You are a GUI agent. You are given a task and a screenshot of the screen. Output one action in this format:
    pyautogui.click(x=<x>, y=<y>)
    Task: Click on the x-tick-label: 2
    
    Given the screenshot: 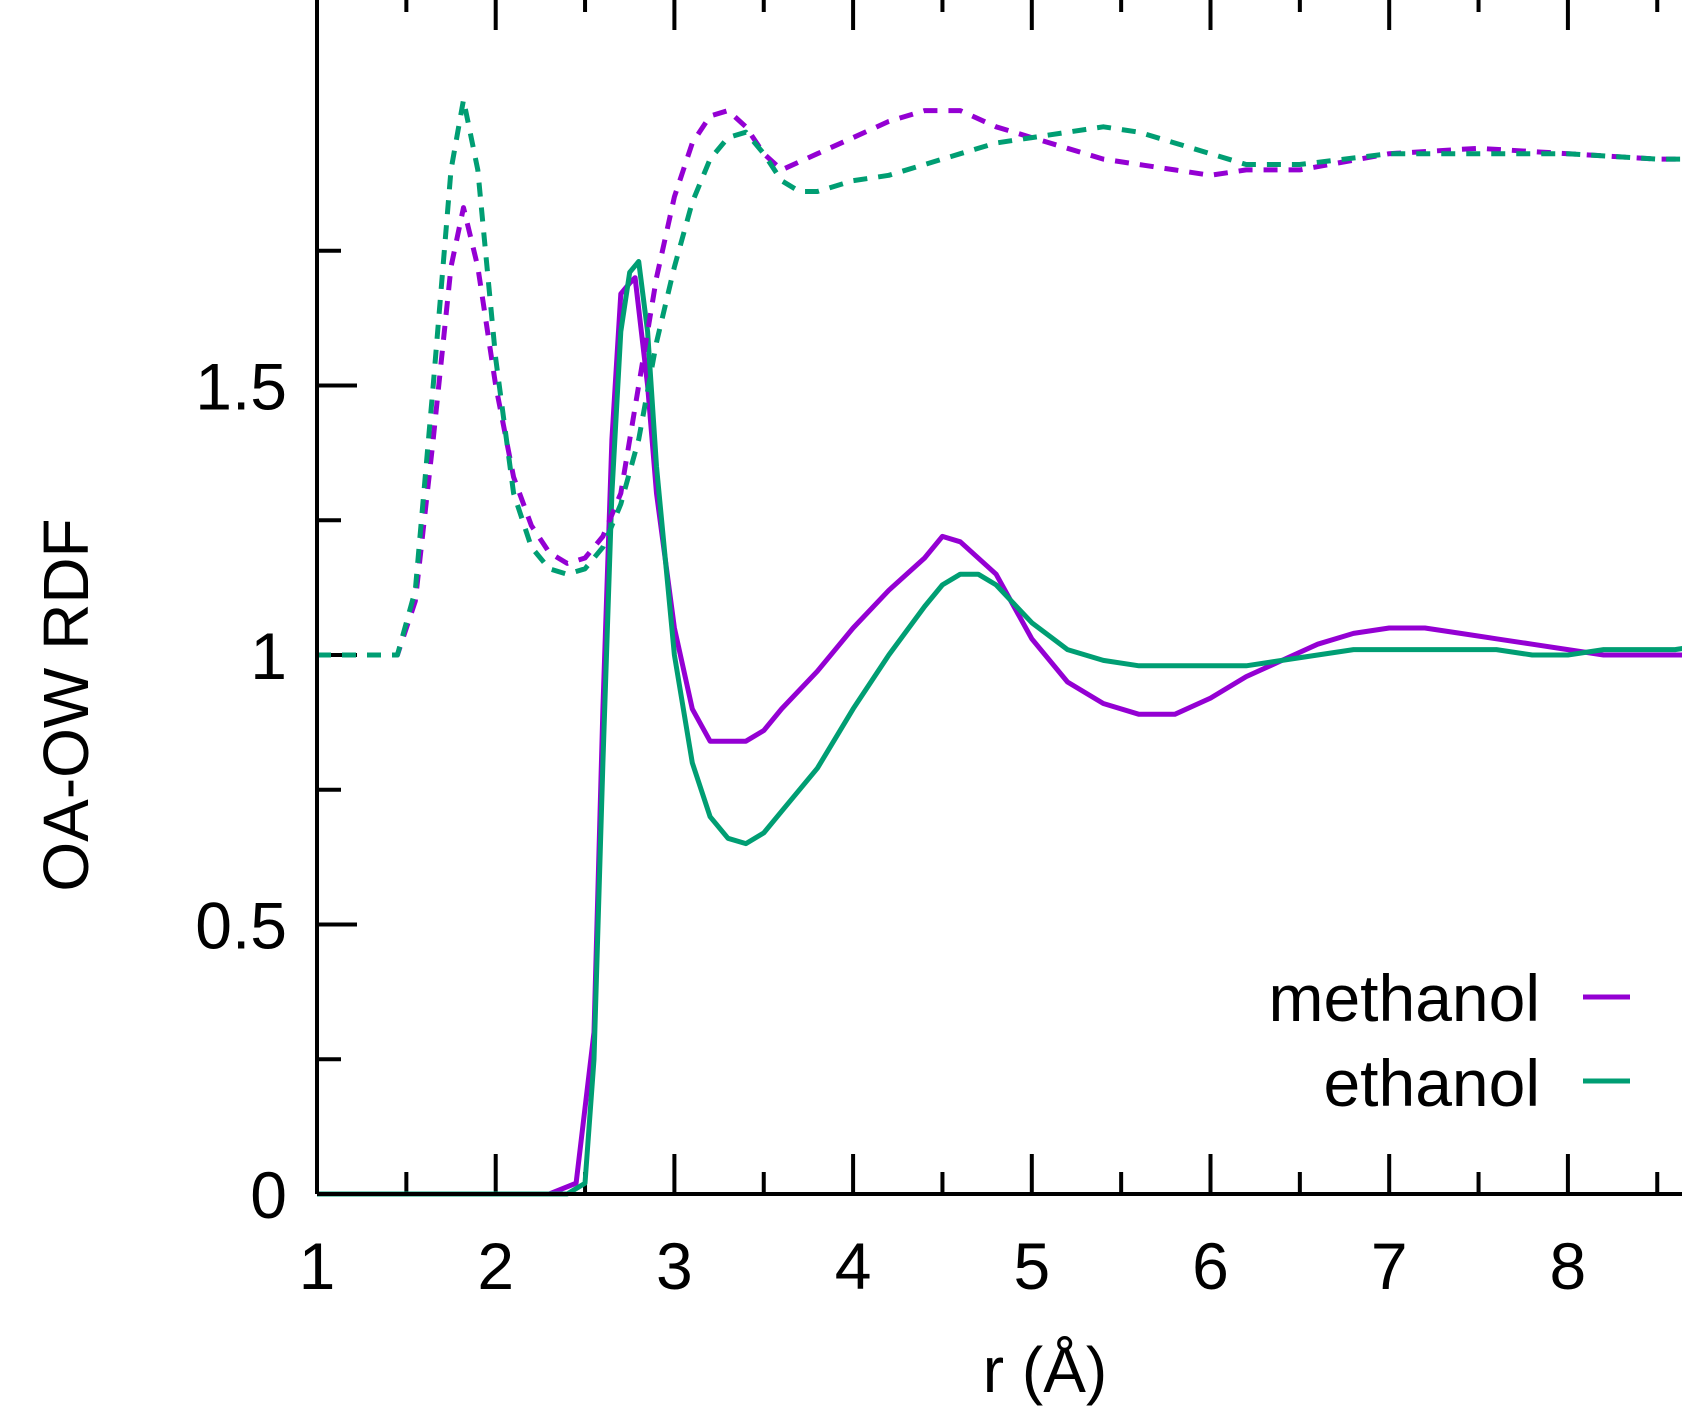 What is the action you would take?
    pyautogui.click(x=495, y=1266)
    